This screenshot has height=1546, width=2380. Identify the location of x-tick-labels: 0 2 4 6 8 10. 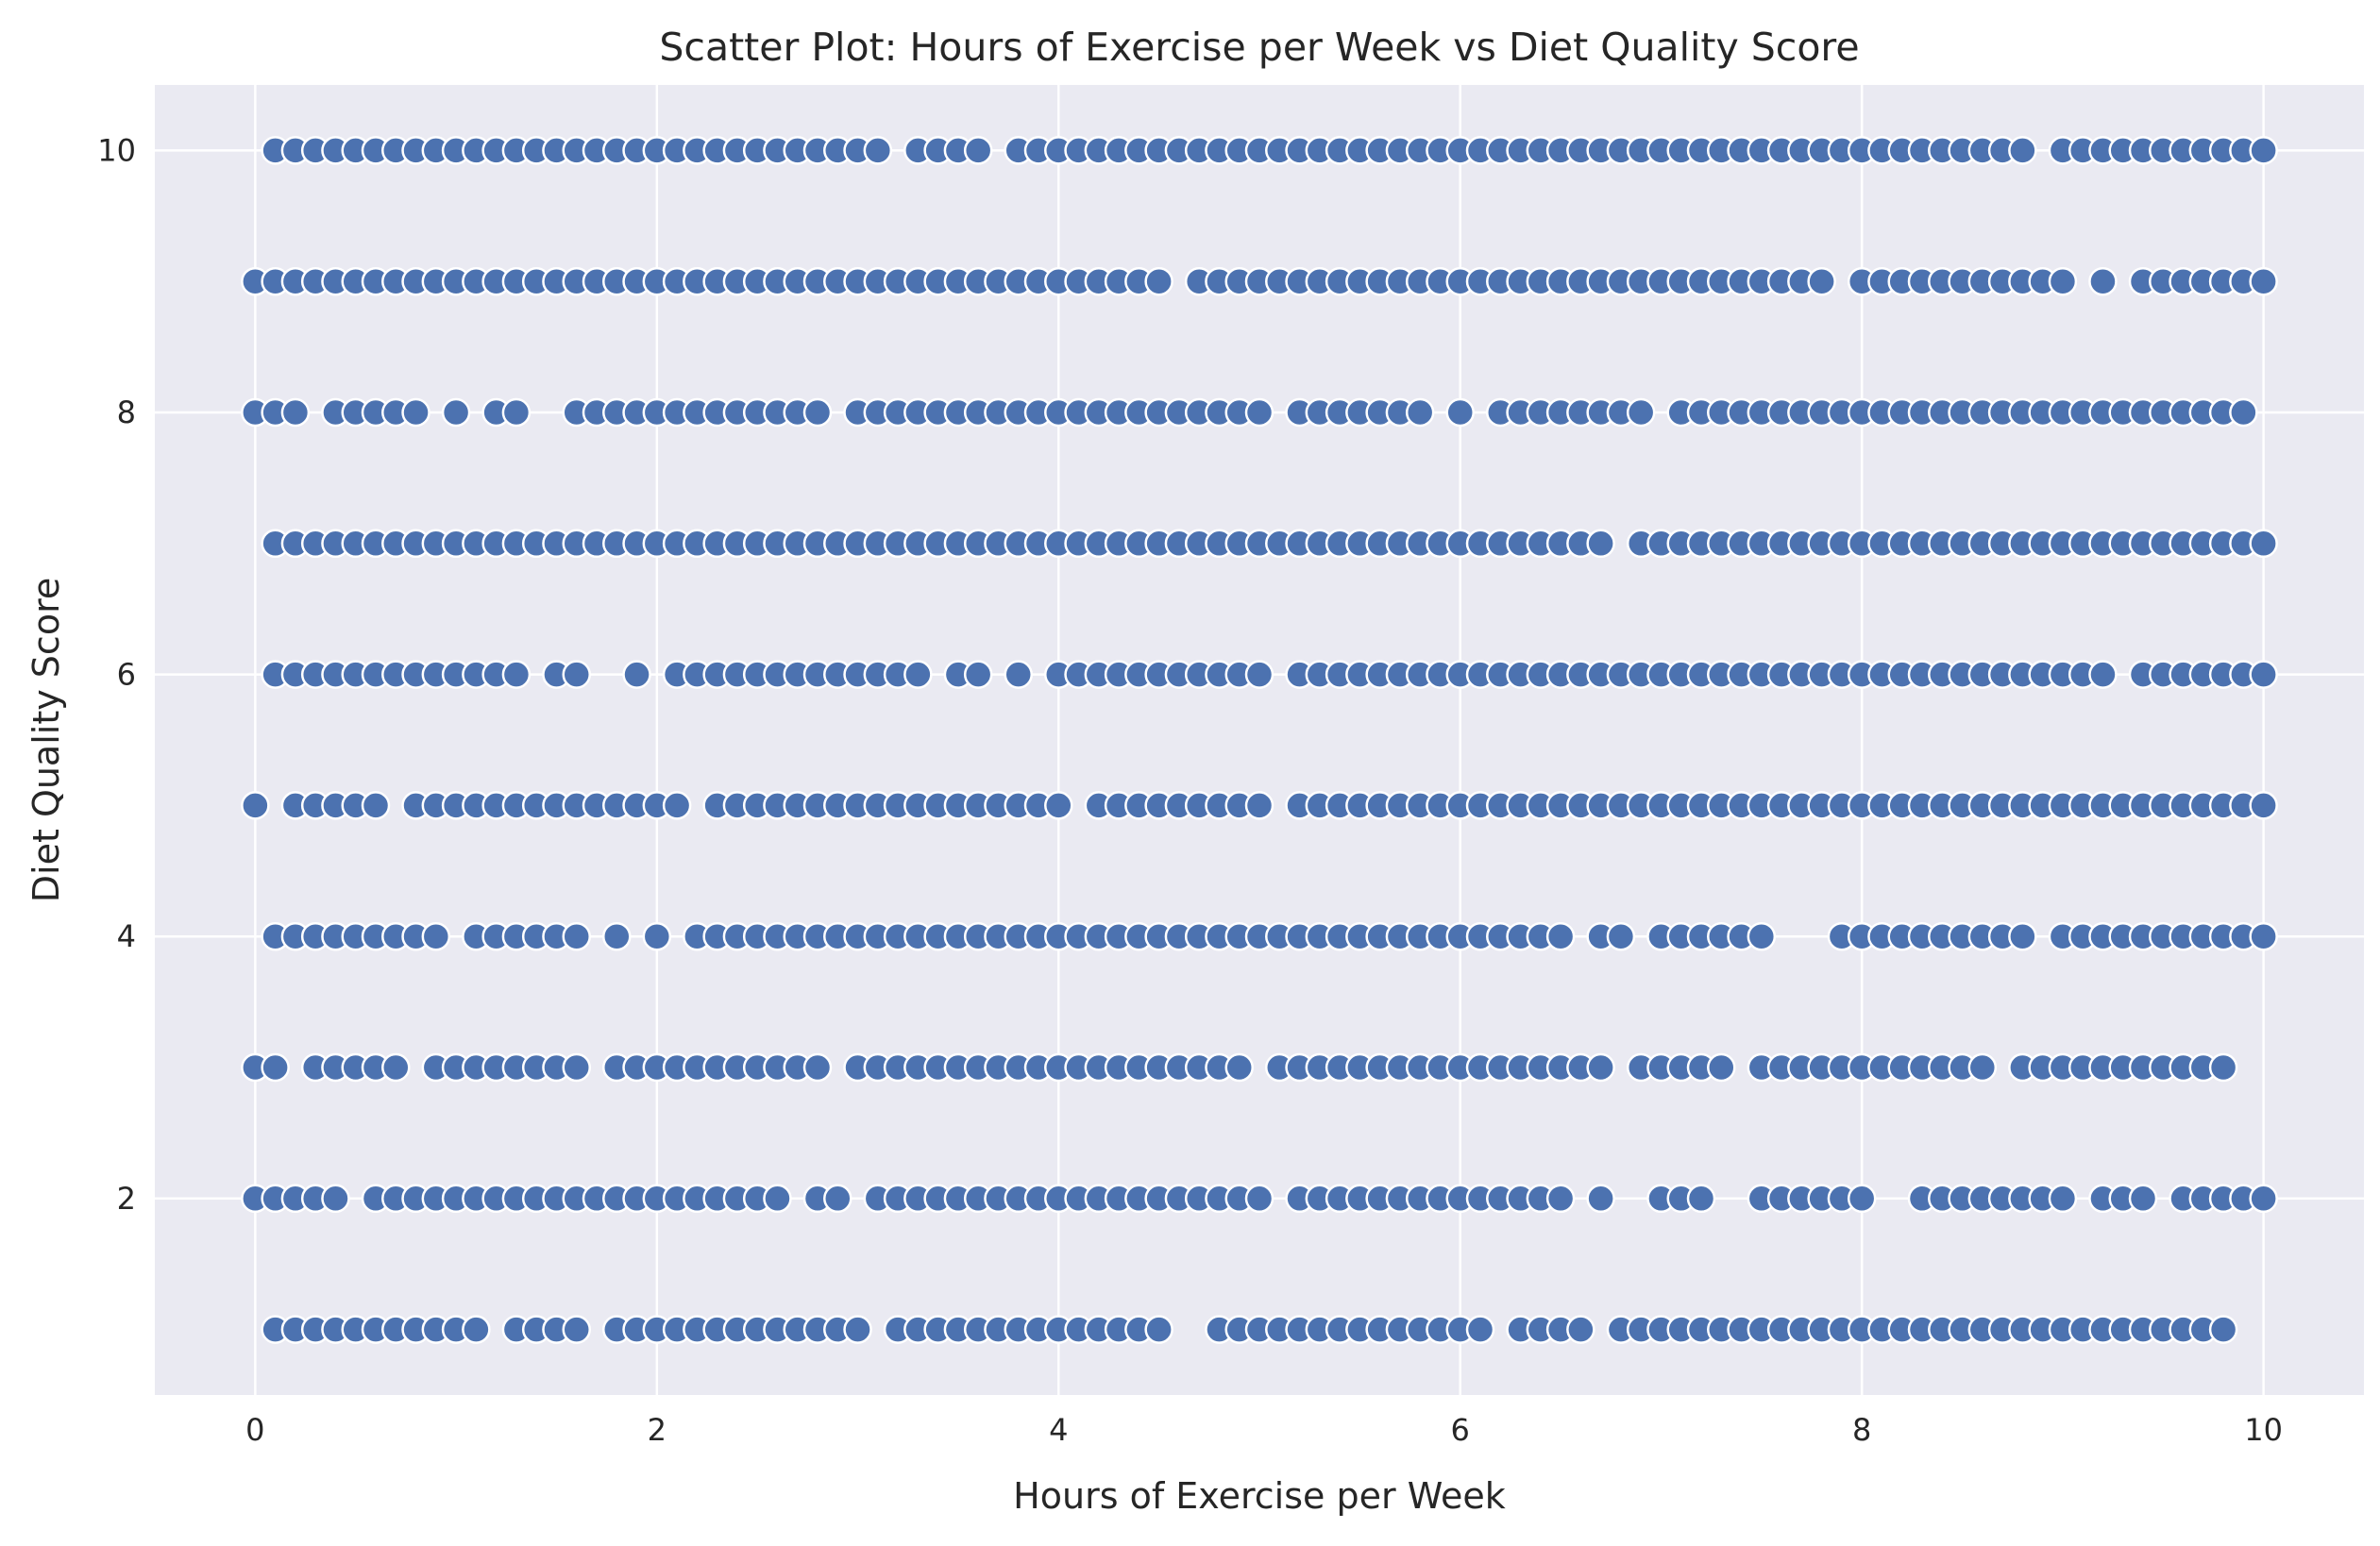
(1264, 1430).